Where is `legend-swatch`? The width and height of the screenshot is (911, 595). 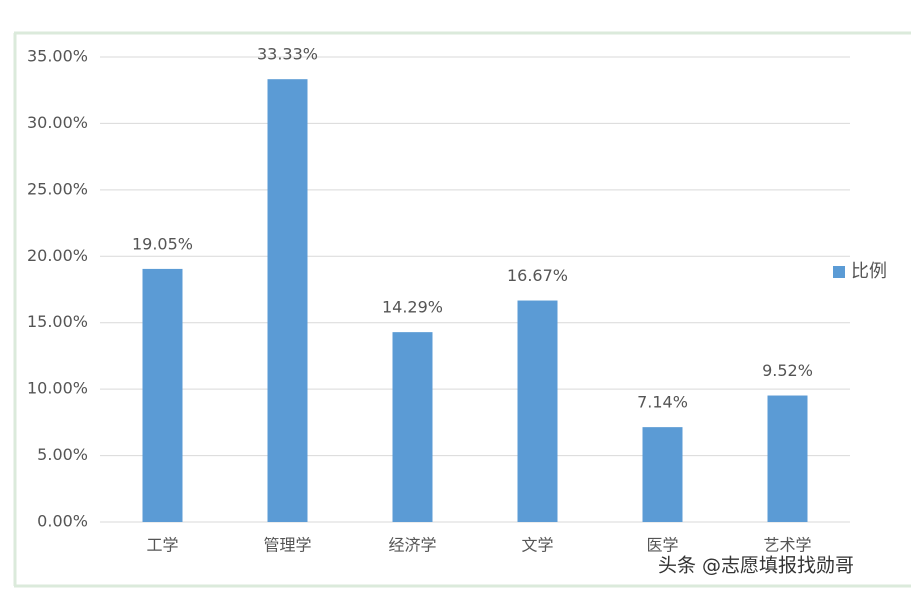
legend-swatch is located at coordinates (839, 272).